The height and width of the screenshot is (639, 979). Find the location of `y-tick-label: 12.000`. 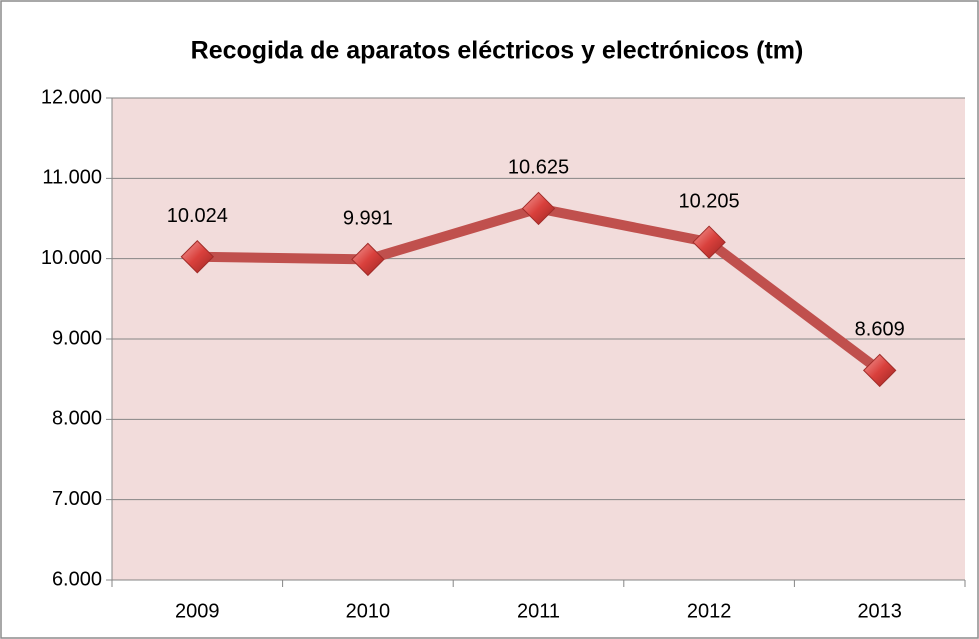

y-tick-label: 12.000 is located at coordinates (71, 97).